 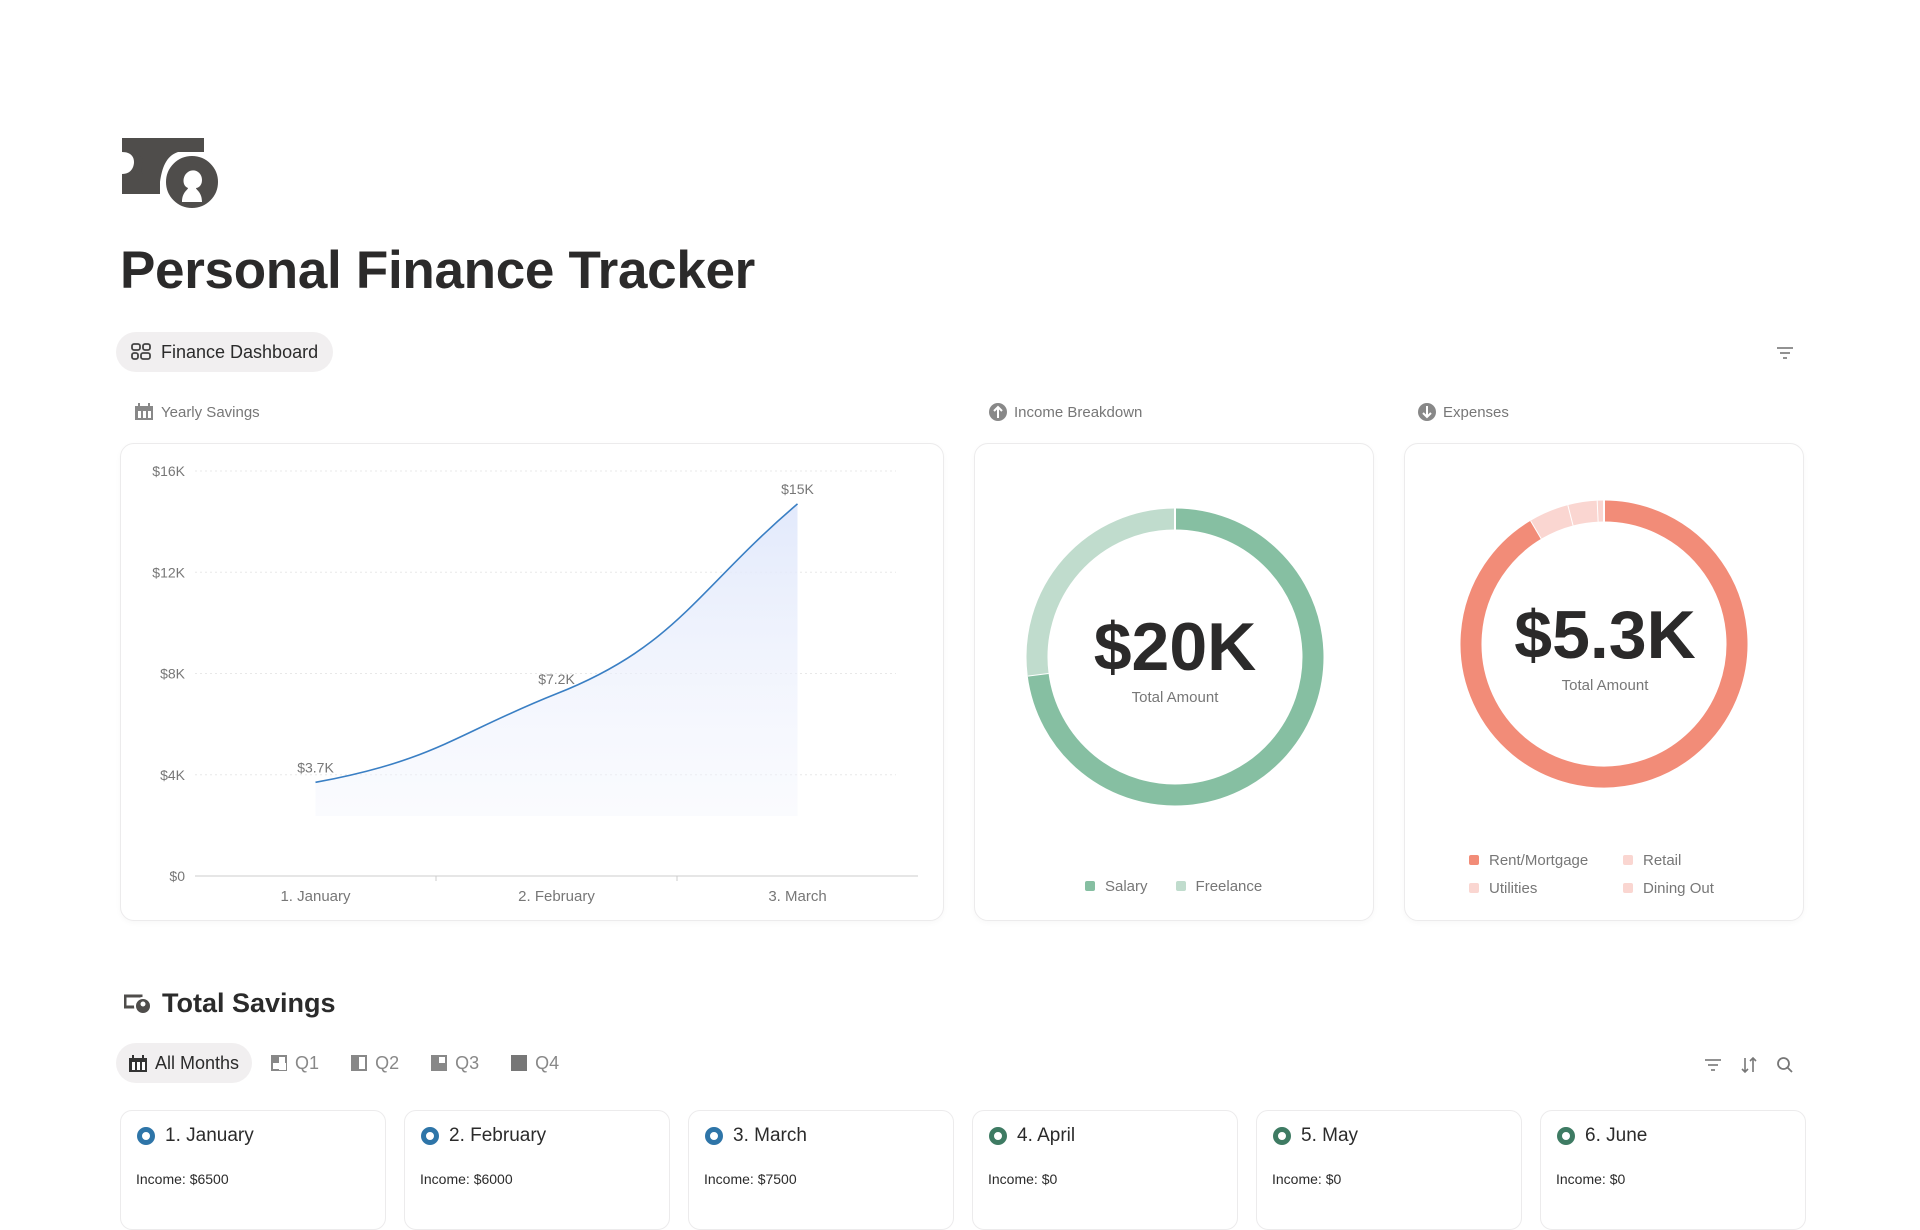 I want to click on view-toolbar, so click(x=1749, y=1065).